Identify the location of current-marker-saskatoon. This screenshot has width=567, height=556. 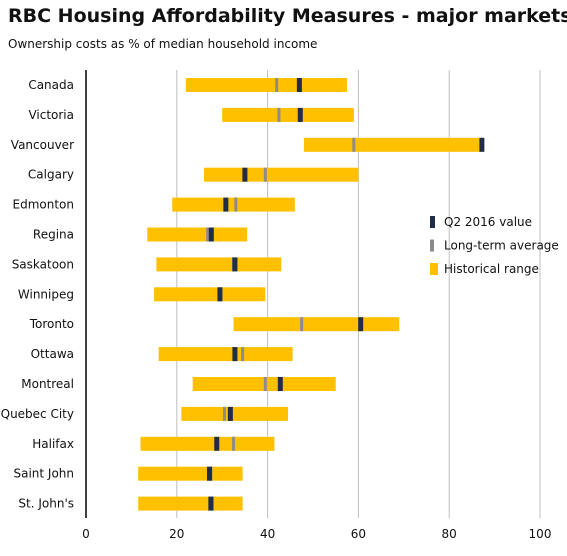
(235, 264).